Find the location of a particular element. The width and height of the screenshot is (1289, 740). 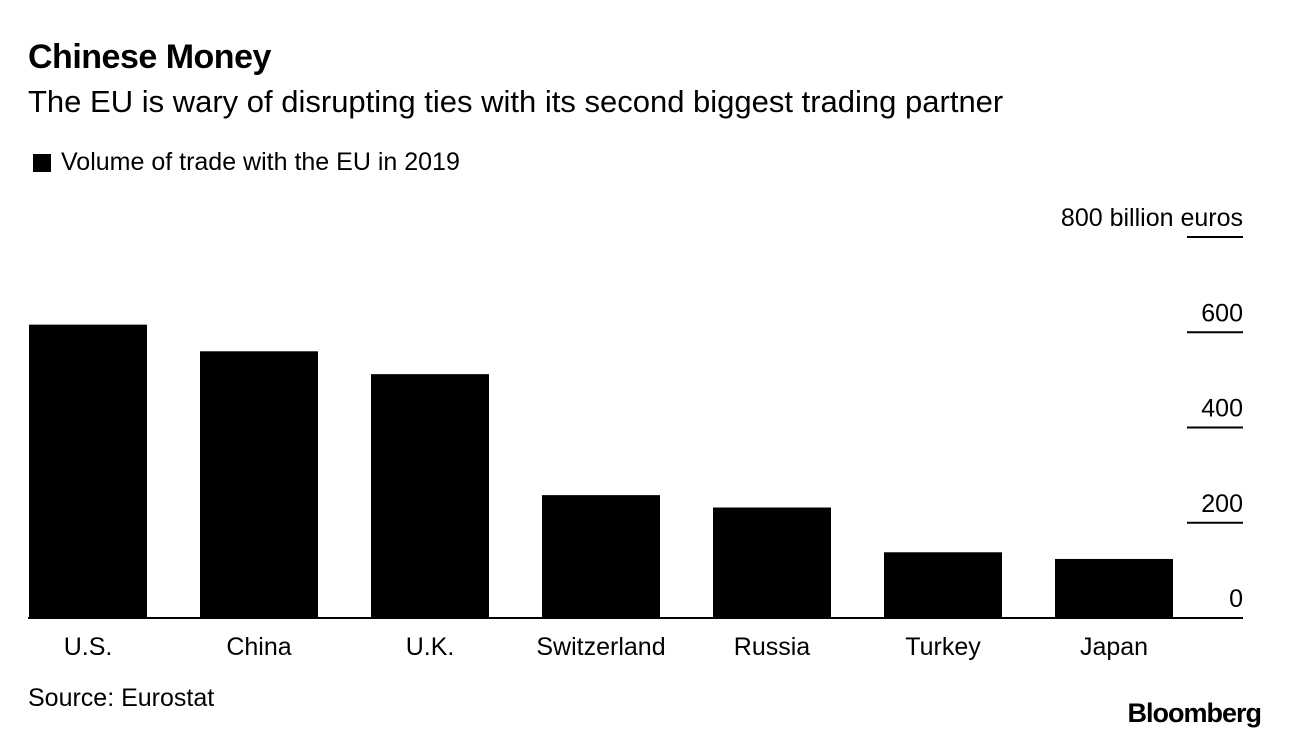

bar-japan is located at coordinates (1114, 588).